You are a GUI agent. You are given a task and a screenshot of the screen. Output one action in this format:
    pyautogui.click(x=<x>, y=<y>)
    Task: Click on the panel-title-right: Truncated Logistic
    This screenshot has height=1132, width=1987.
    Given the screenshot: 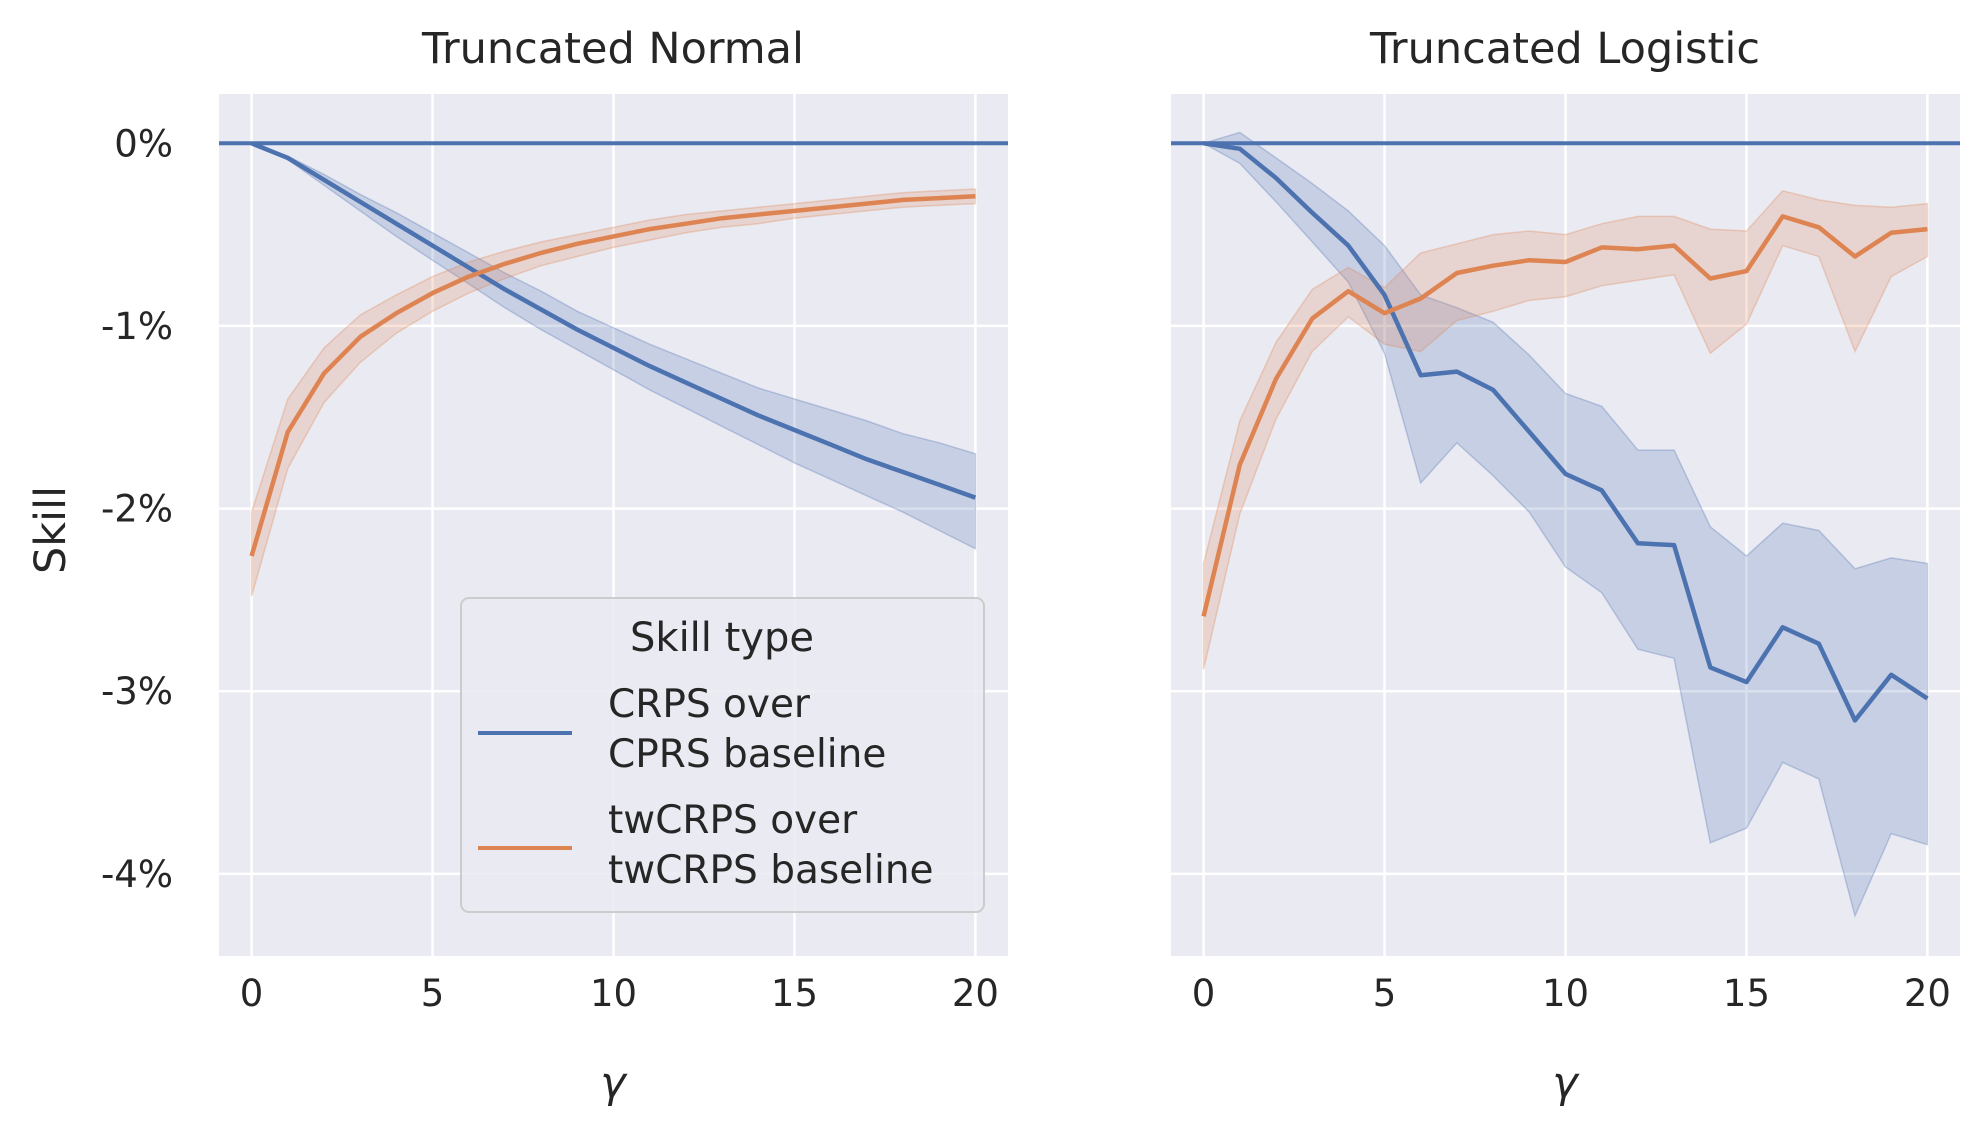 What is the action you would take?
    pyautogui.click(x=1564, y=49)
    